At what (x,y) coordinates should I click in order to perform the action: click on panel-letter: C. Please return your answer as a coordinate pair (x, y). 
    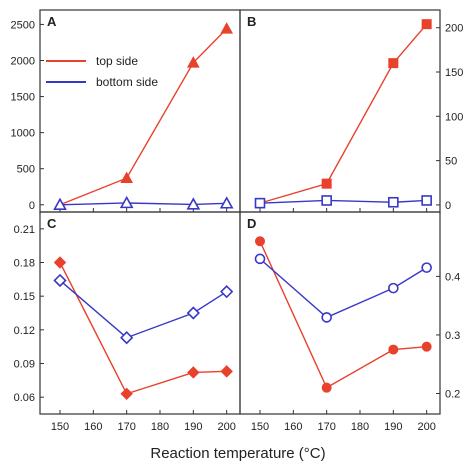
    Looking at the image, I should click on (52, 223).